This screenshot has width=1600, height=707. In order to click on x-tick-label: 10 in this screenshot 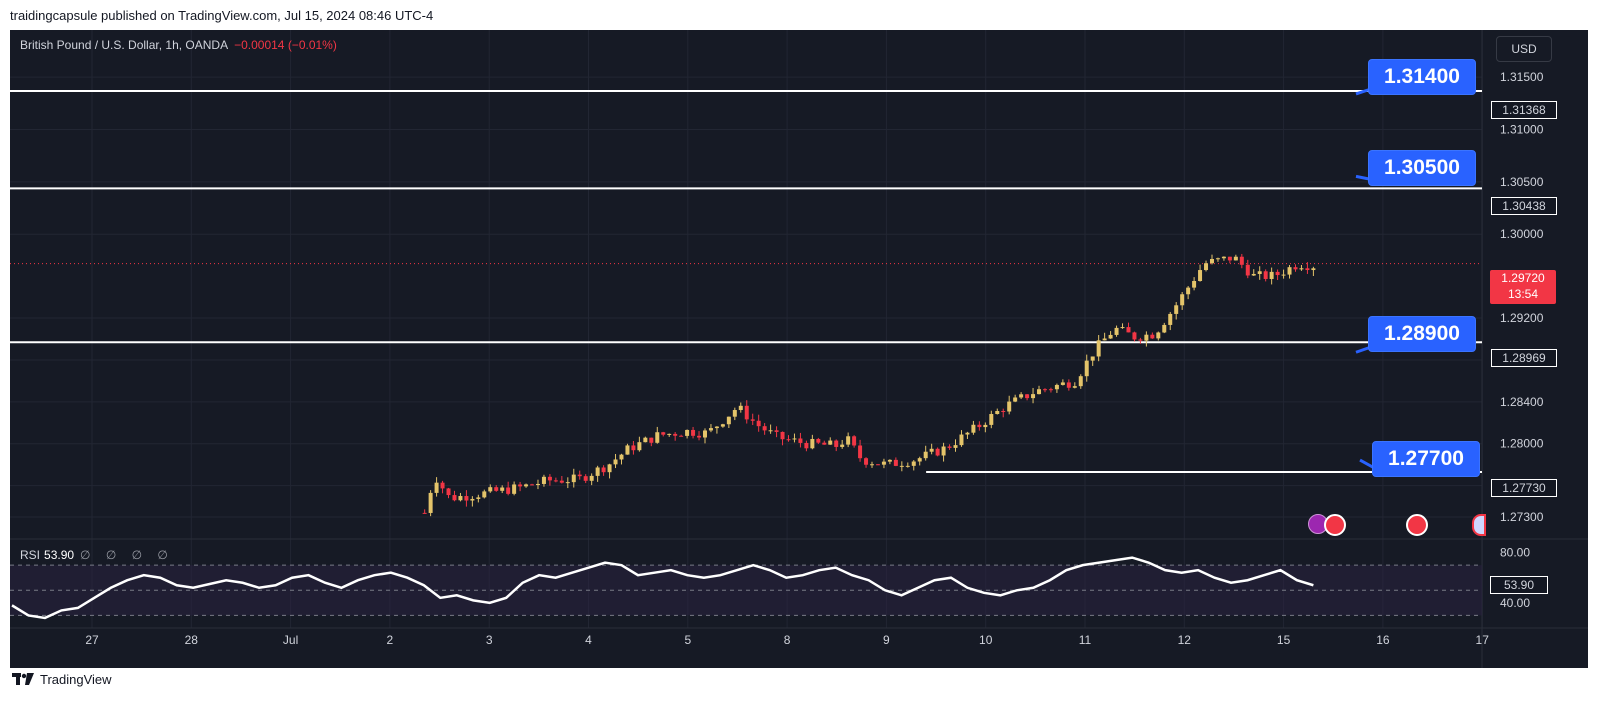, I will do `click(986, 640)`.